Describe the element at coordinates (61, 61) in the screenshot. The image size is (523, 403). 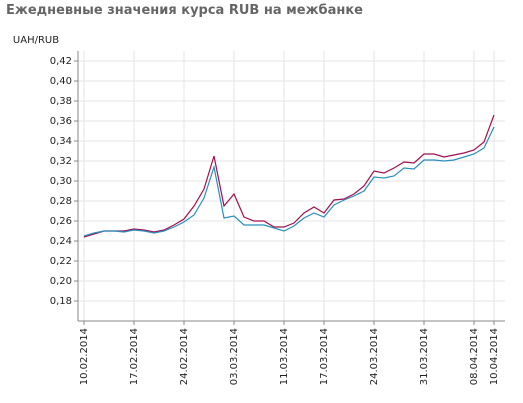
I see `y-tick-label: 0,42` at that location.